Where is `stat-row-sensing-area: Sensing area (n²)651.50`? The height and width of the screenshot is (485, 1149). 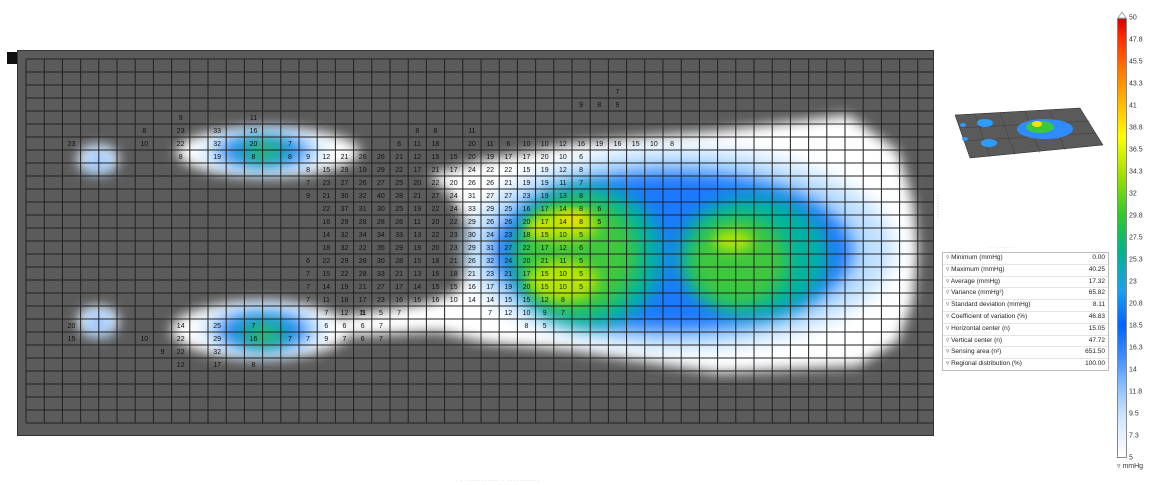
stat-row-sensing-area: Sensing area (n²)651.50 is located at coordinates (1025, 353).